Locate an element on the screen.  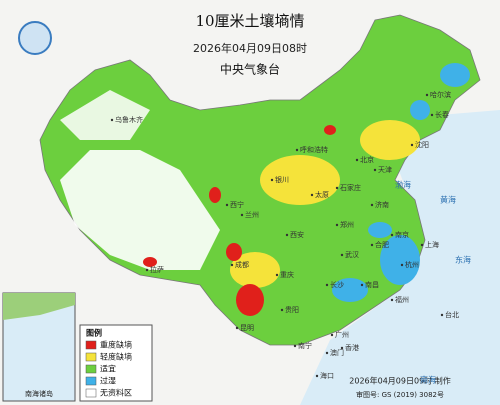
city-label: 哈尔滨 is located at coordinates (440, 94).